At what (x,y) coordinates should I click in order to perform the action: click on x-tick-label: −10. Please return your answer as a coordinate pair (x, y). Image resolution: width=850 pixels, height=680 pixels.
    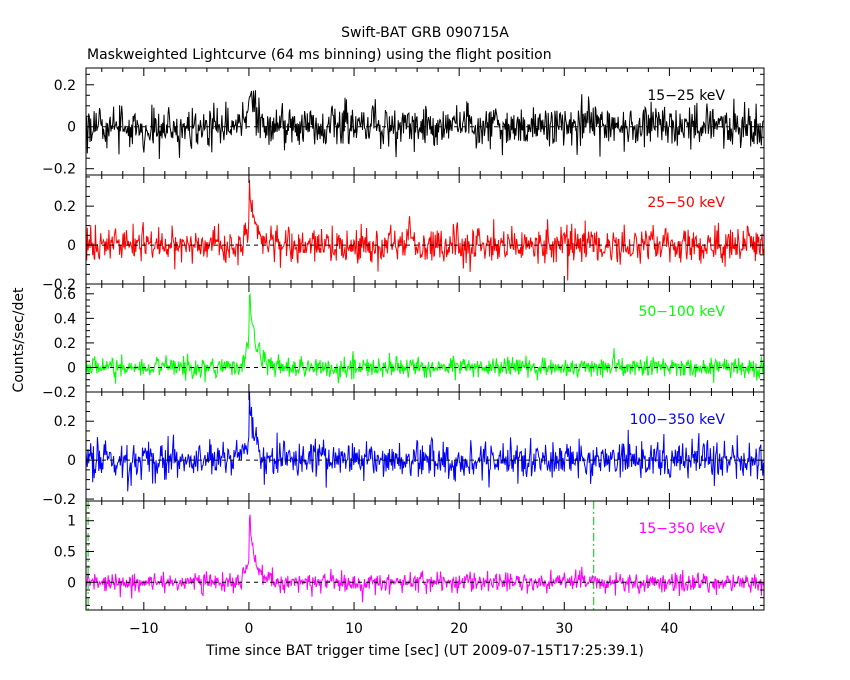
    Looking at the image, I should click on (144, 629).